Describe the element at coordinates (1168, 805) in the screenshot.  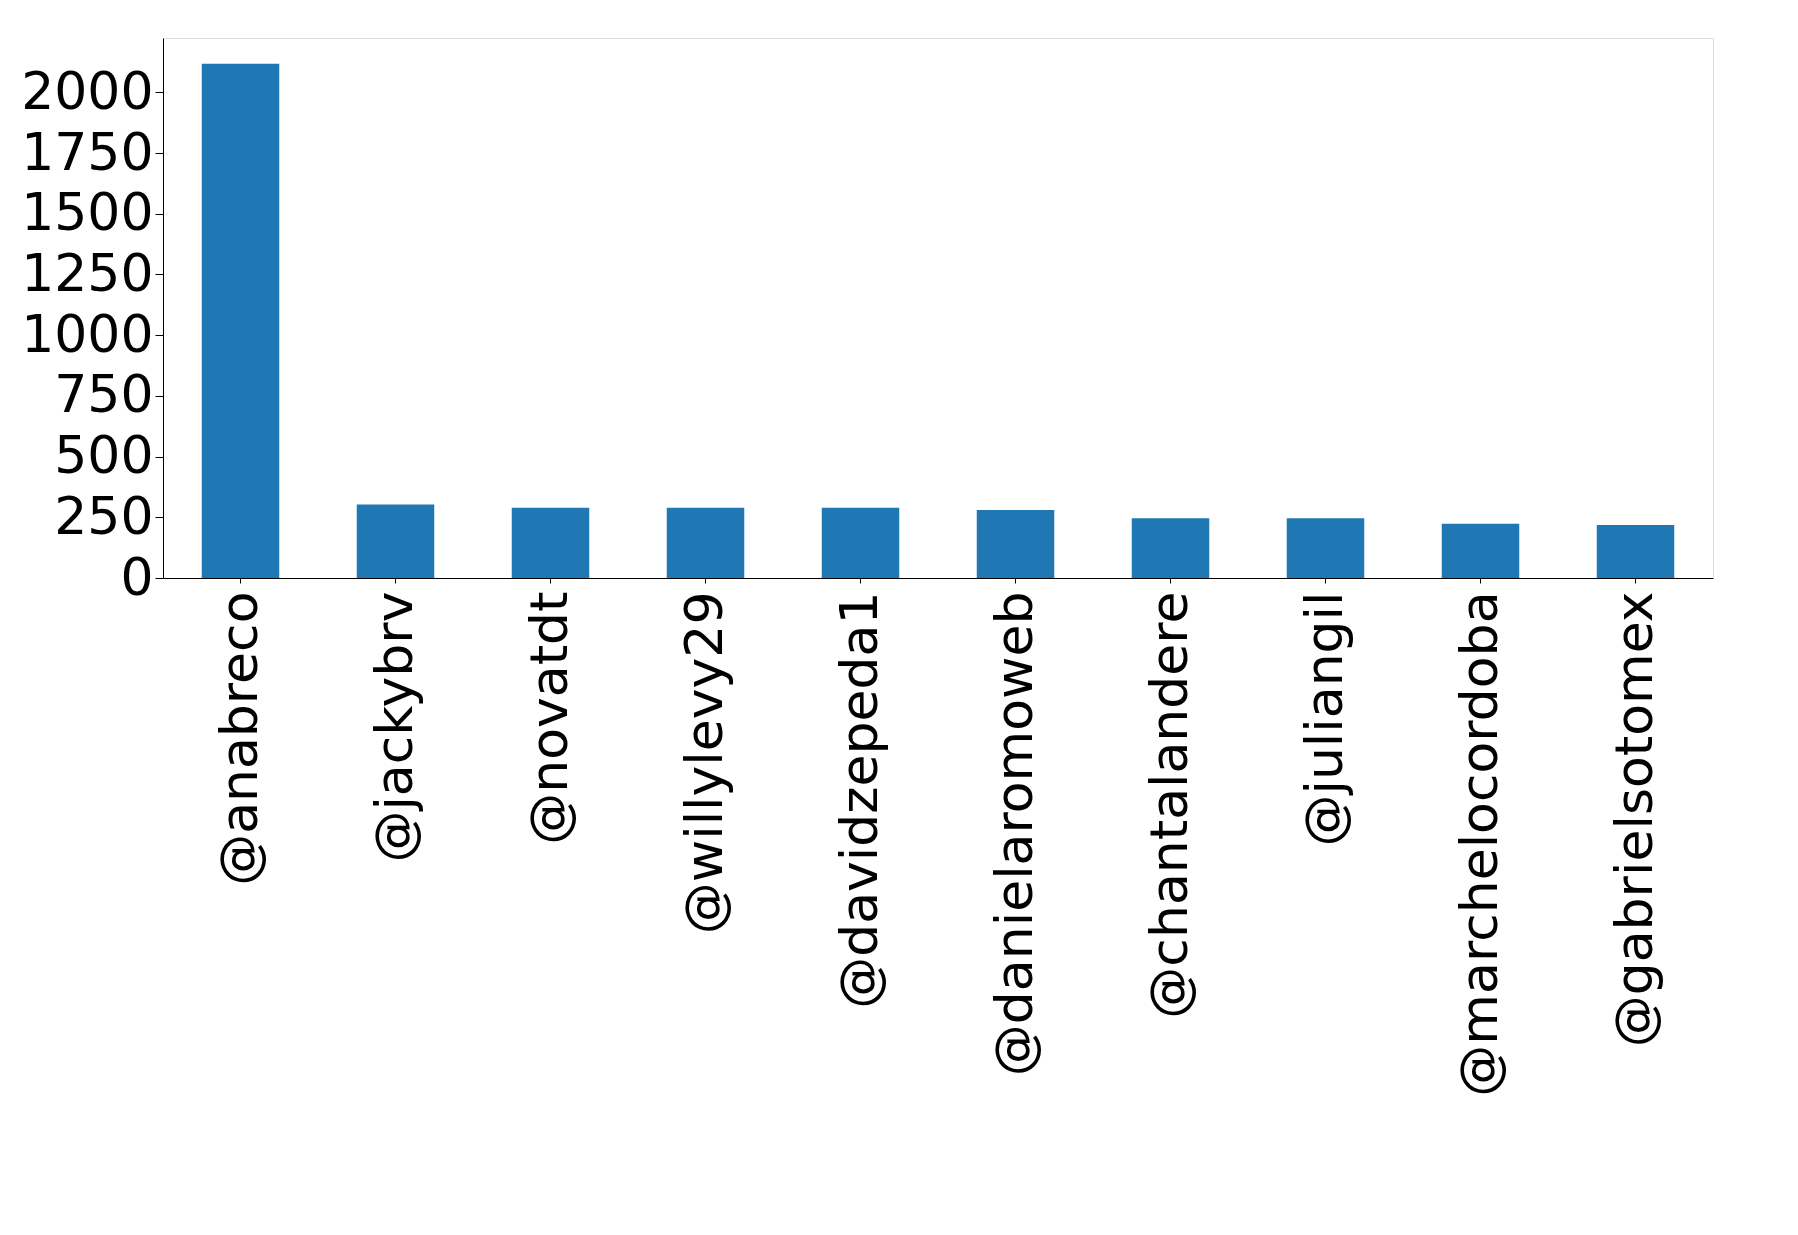
I see `x-tick-label: @chantalandere` at that location.